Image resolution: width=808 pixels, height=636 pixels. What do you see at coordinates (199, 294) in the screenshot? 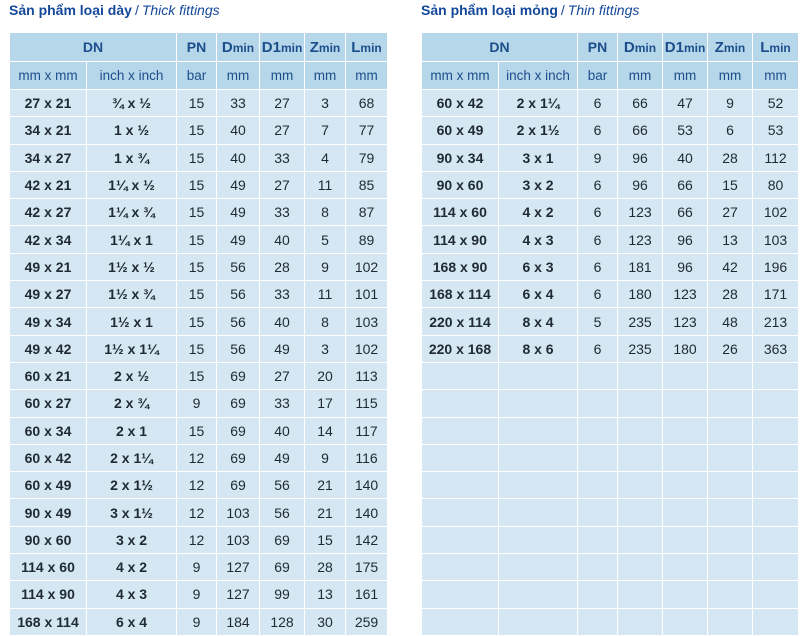
I see `table-row: 49 x 27 1½ x ¾ 15 56 33 11 101` at bounding box center [199, 294].